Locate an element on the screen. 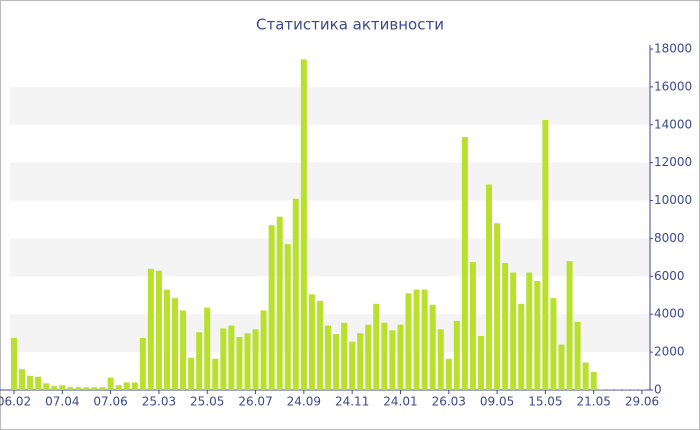 The height and width of the screenshot is (430, 700). y-tick-label: 0 is located at coordinates (658, 390).